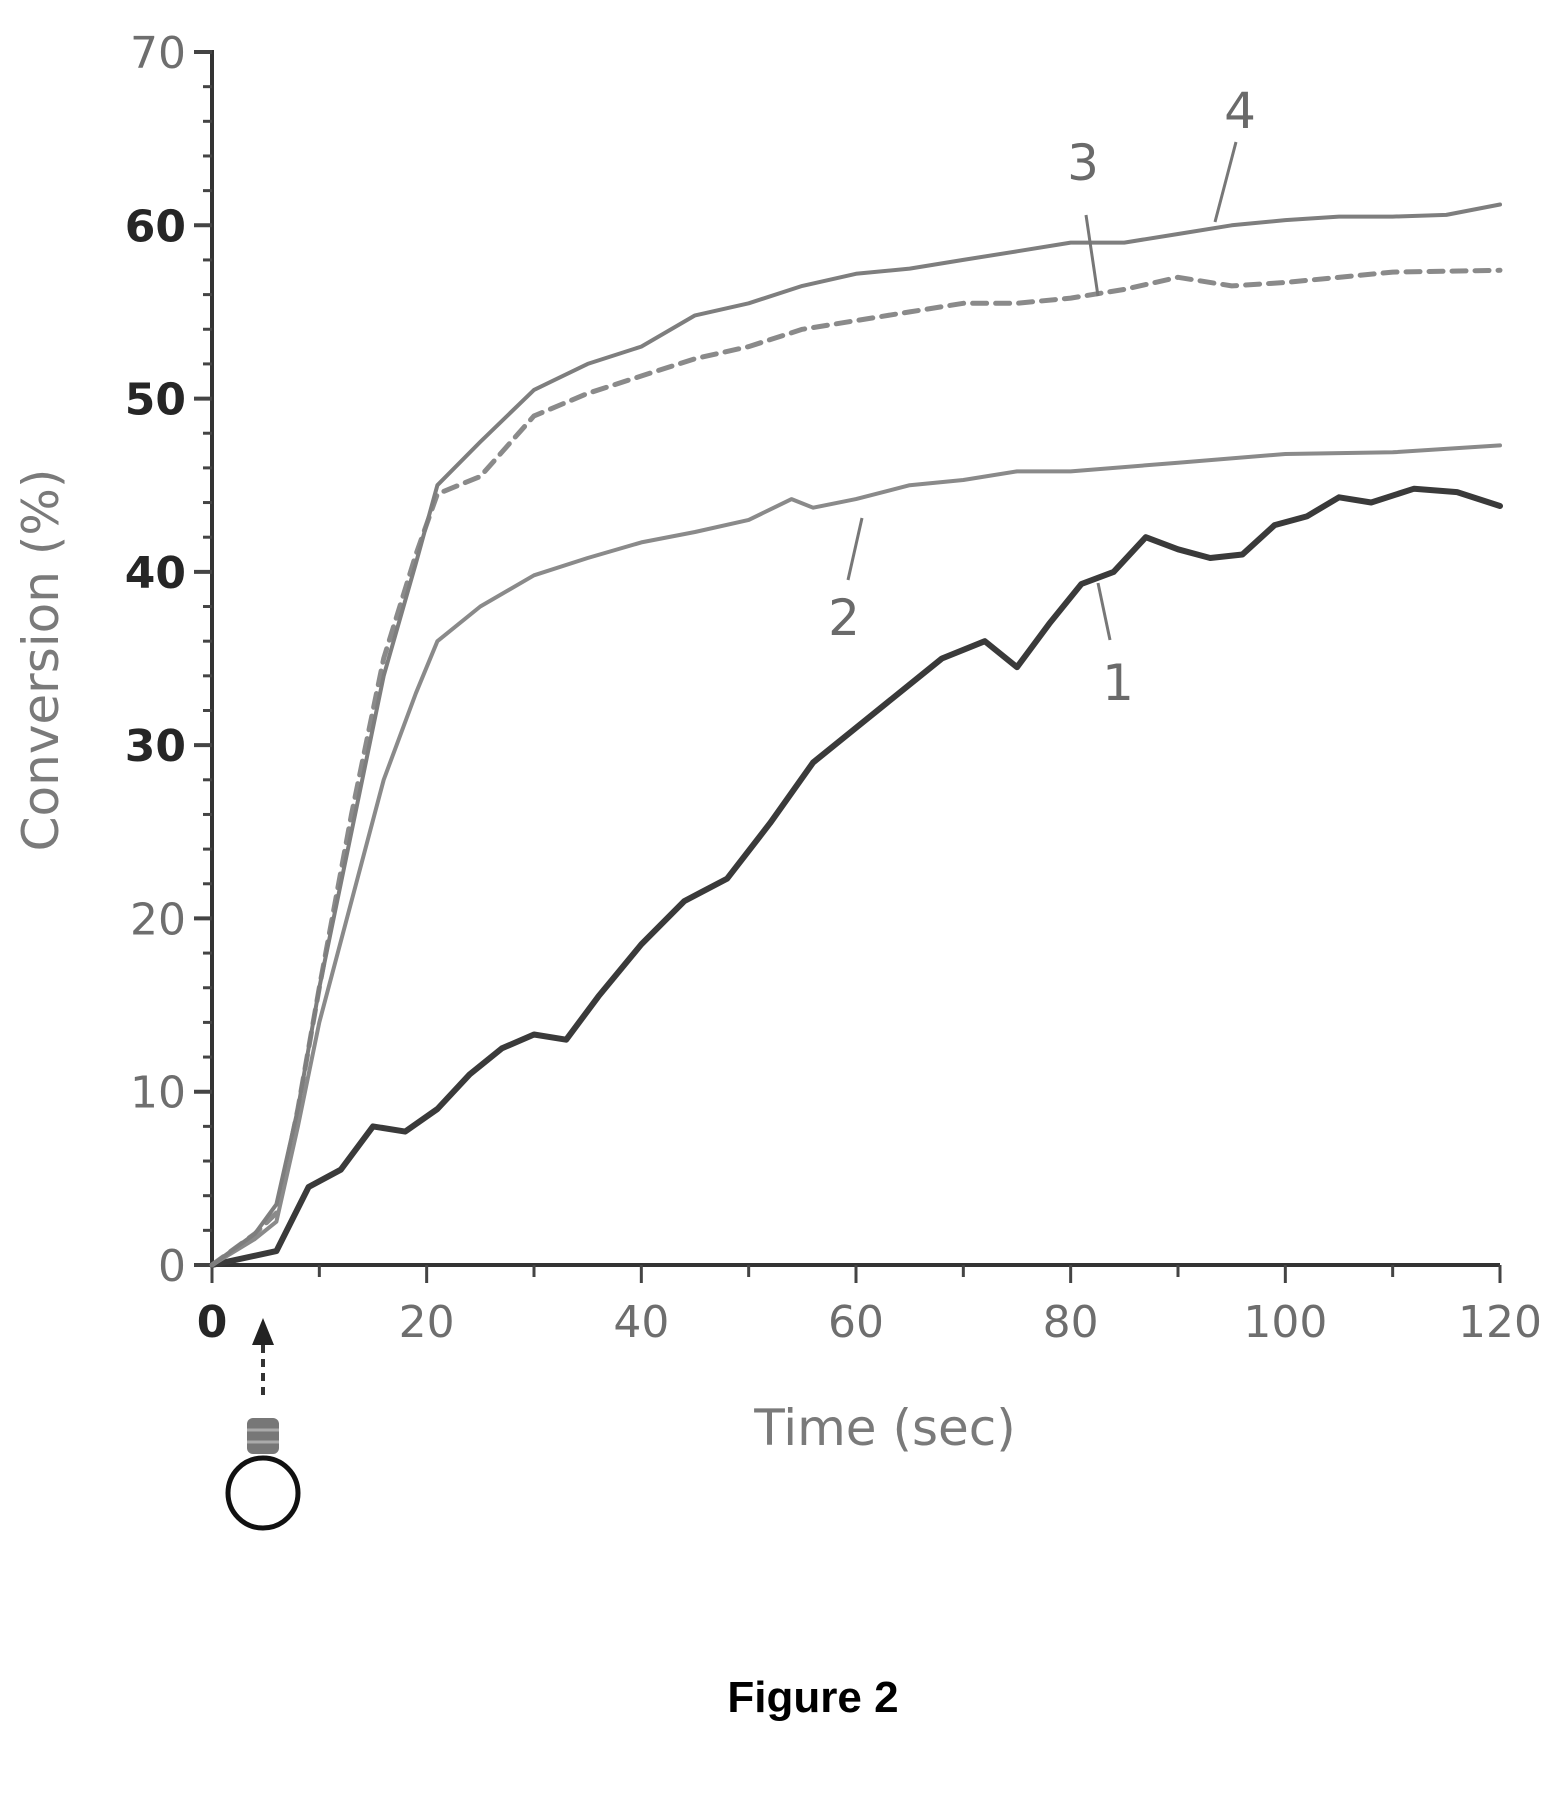  Describe the element at coordinates (158, 1093) in the screenshot. I see `y-tick-label: 10` at that location.